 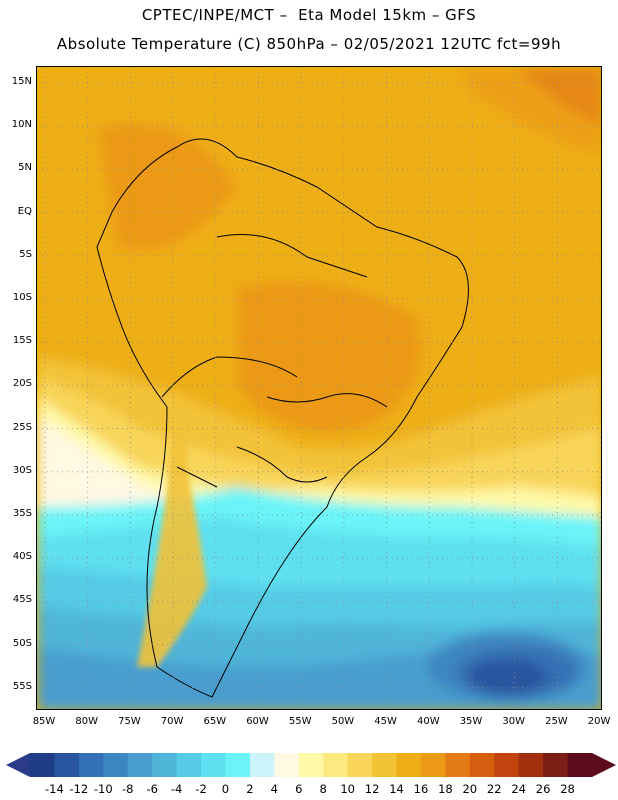 I want to click on colorbar-label: -4, so click(x=176, y=789).